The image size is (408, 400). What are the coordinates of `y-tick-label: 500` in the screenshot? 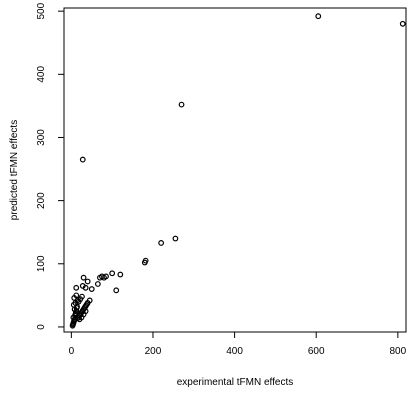 It's located at (41, 10).